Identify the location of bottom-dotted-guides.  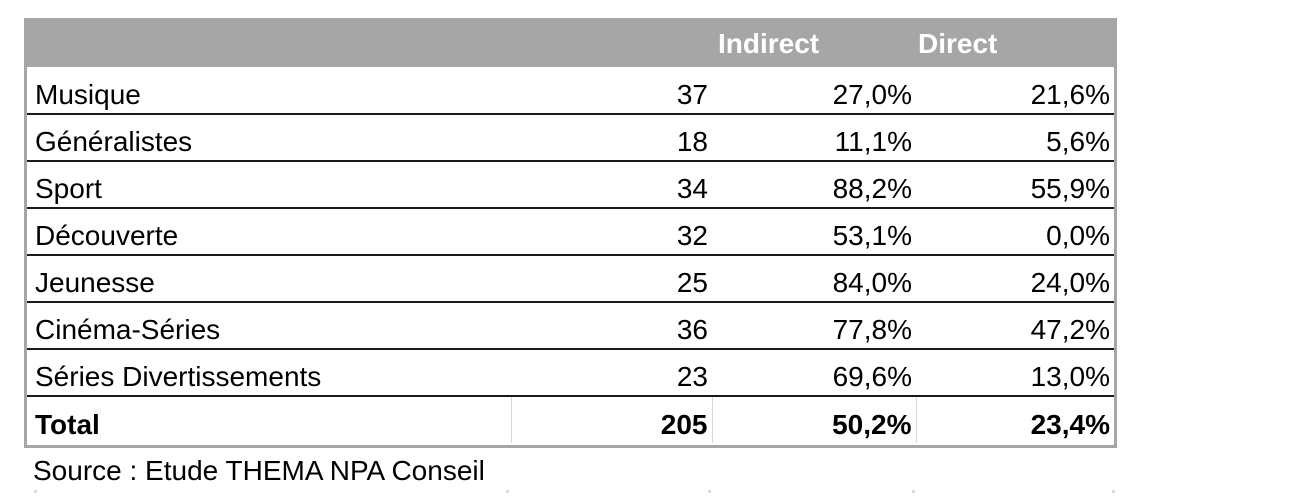
(570, 492).